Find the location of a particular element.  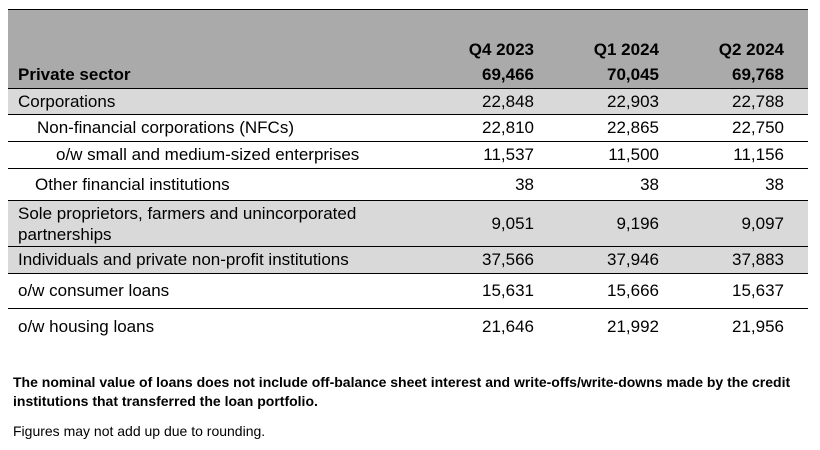

cell-q2-2024: 37,883 is located at coordinates (758, 259).